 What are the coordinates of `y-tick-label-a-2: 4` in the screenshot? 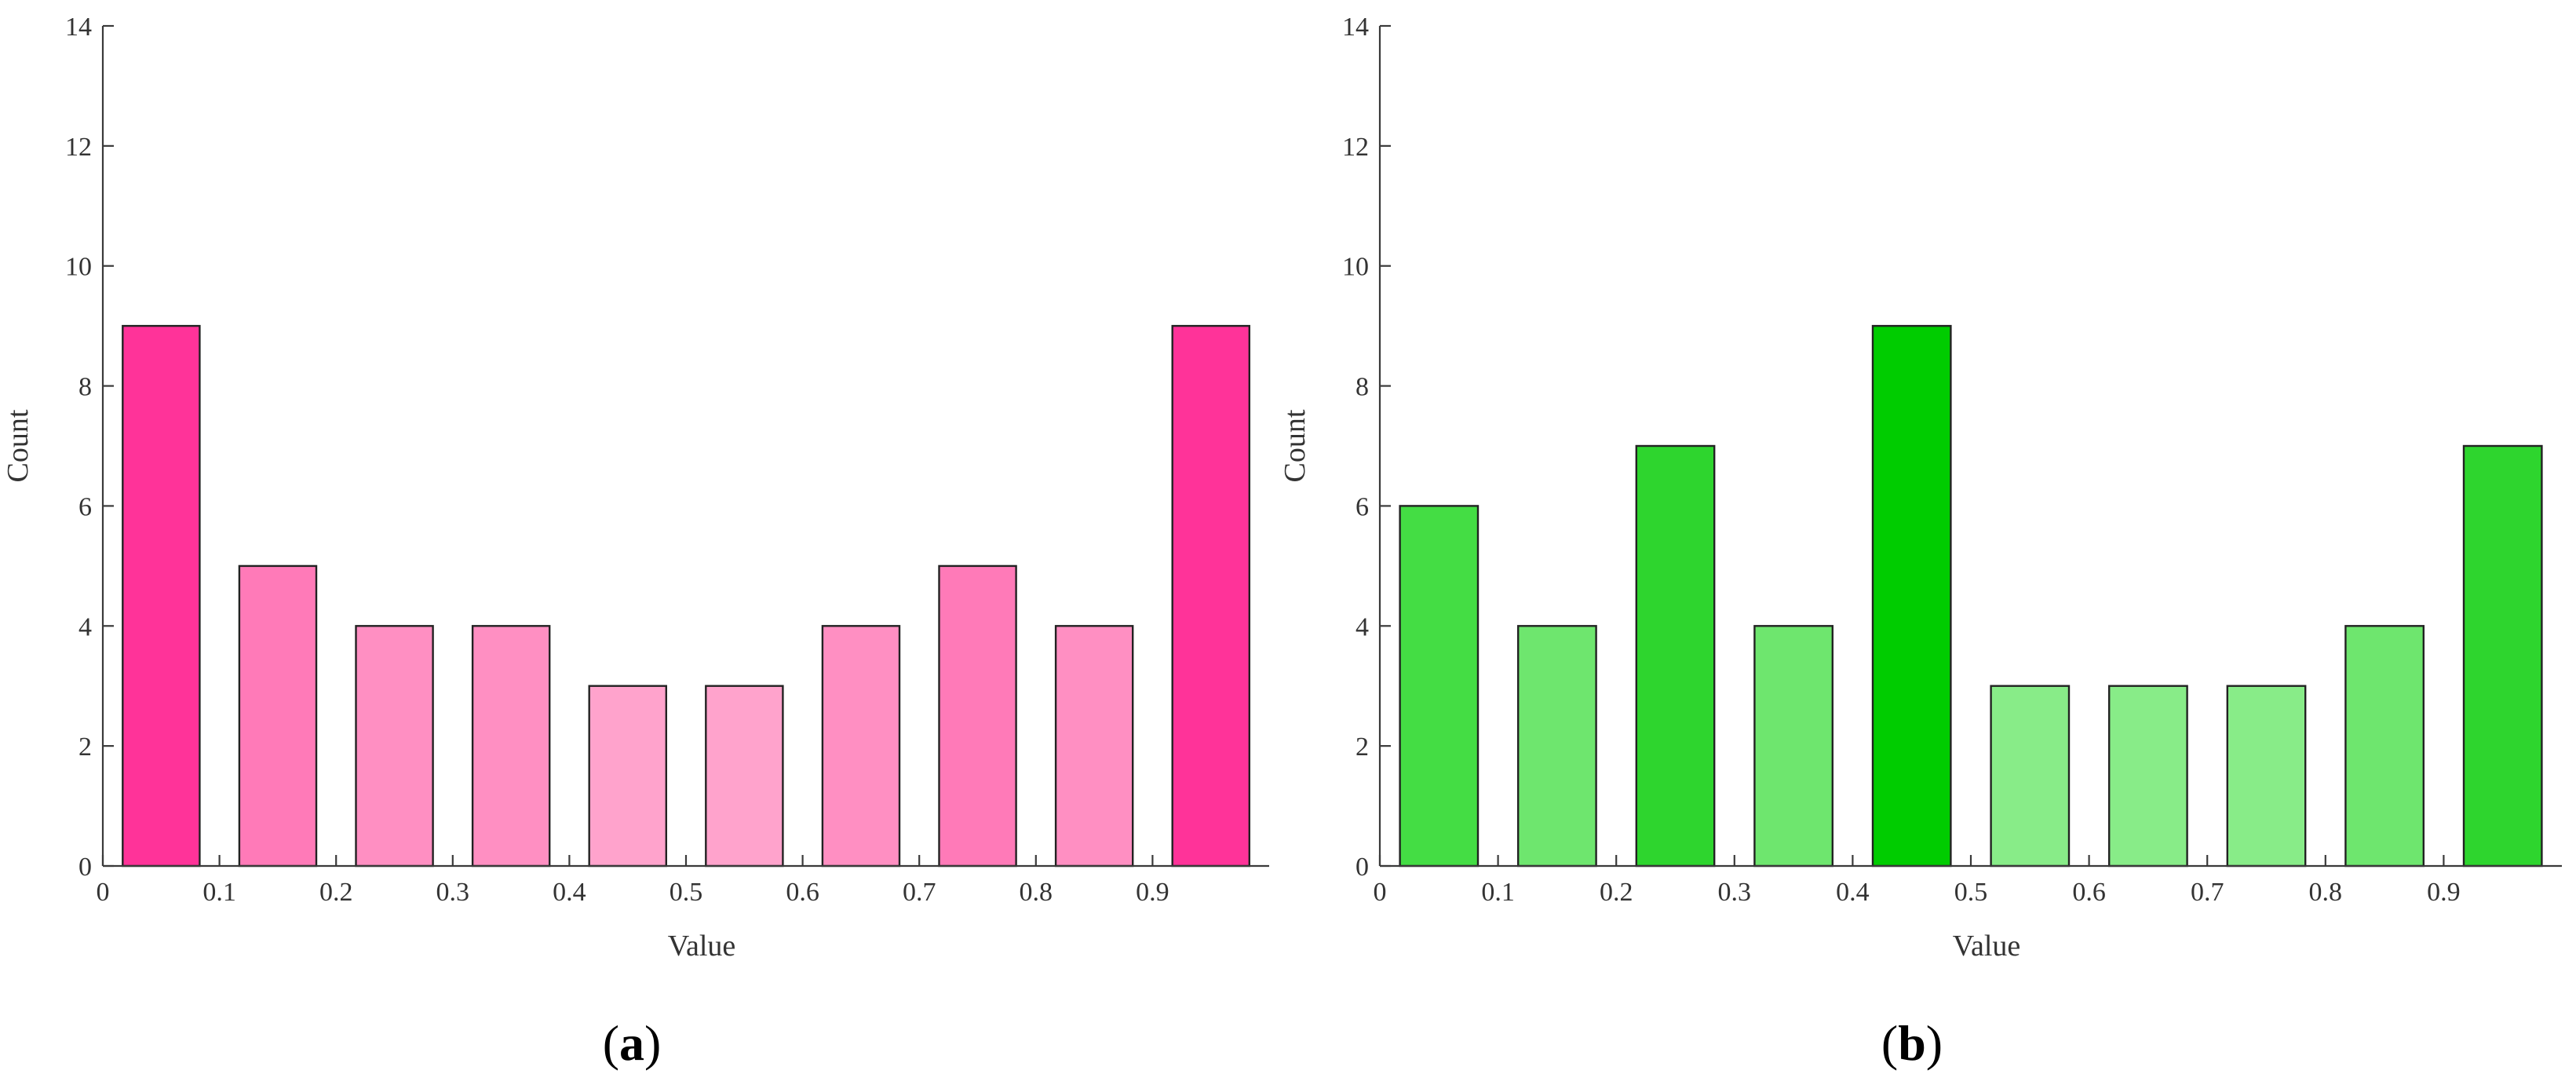 It's located at (85, 626).